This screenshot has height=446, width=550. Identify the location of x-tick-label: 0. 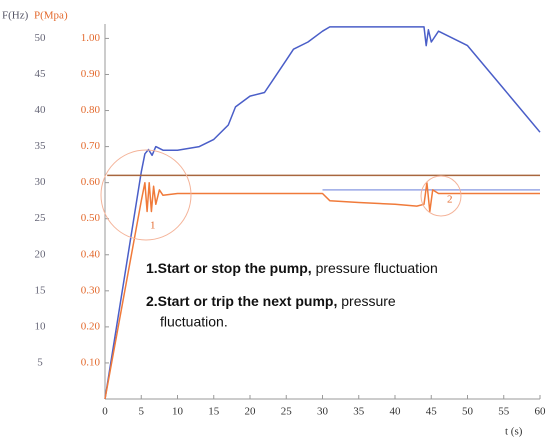
(105, 412).